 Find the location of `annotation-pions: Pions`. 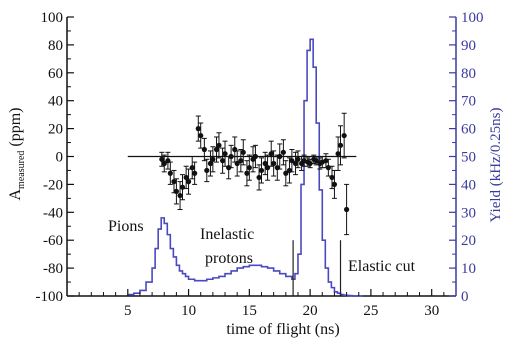

annotation-pions: Pions is located at coordinates (126, 226).